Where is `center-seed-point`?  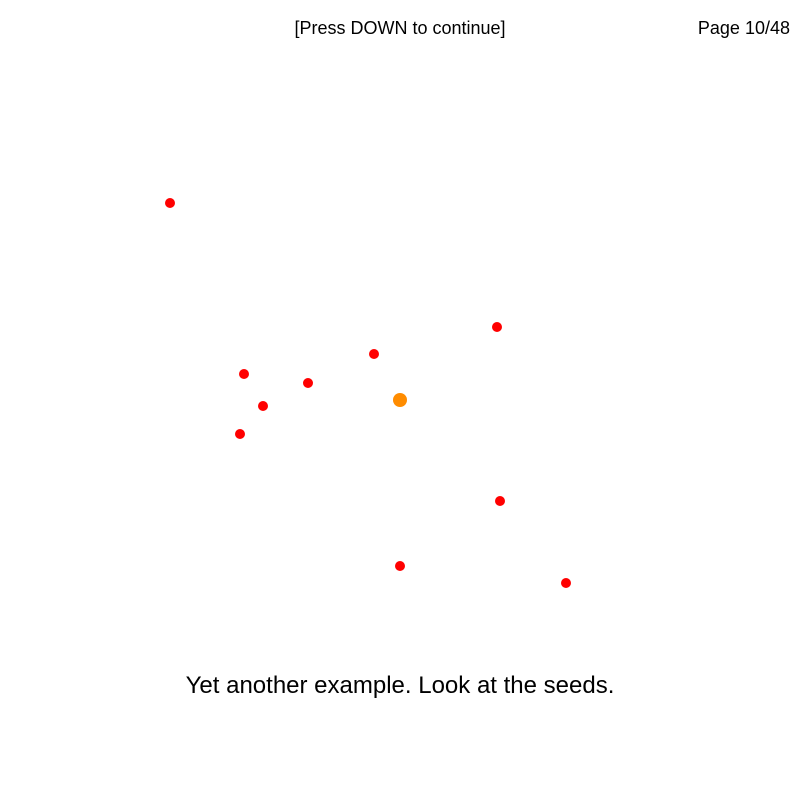 center-seed-point is located at coordinates (400, 400).